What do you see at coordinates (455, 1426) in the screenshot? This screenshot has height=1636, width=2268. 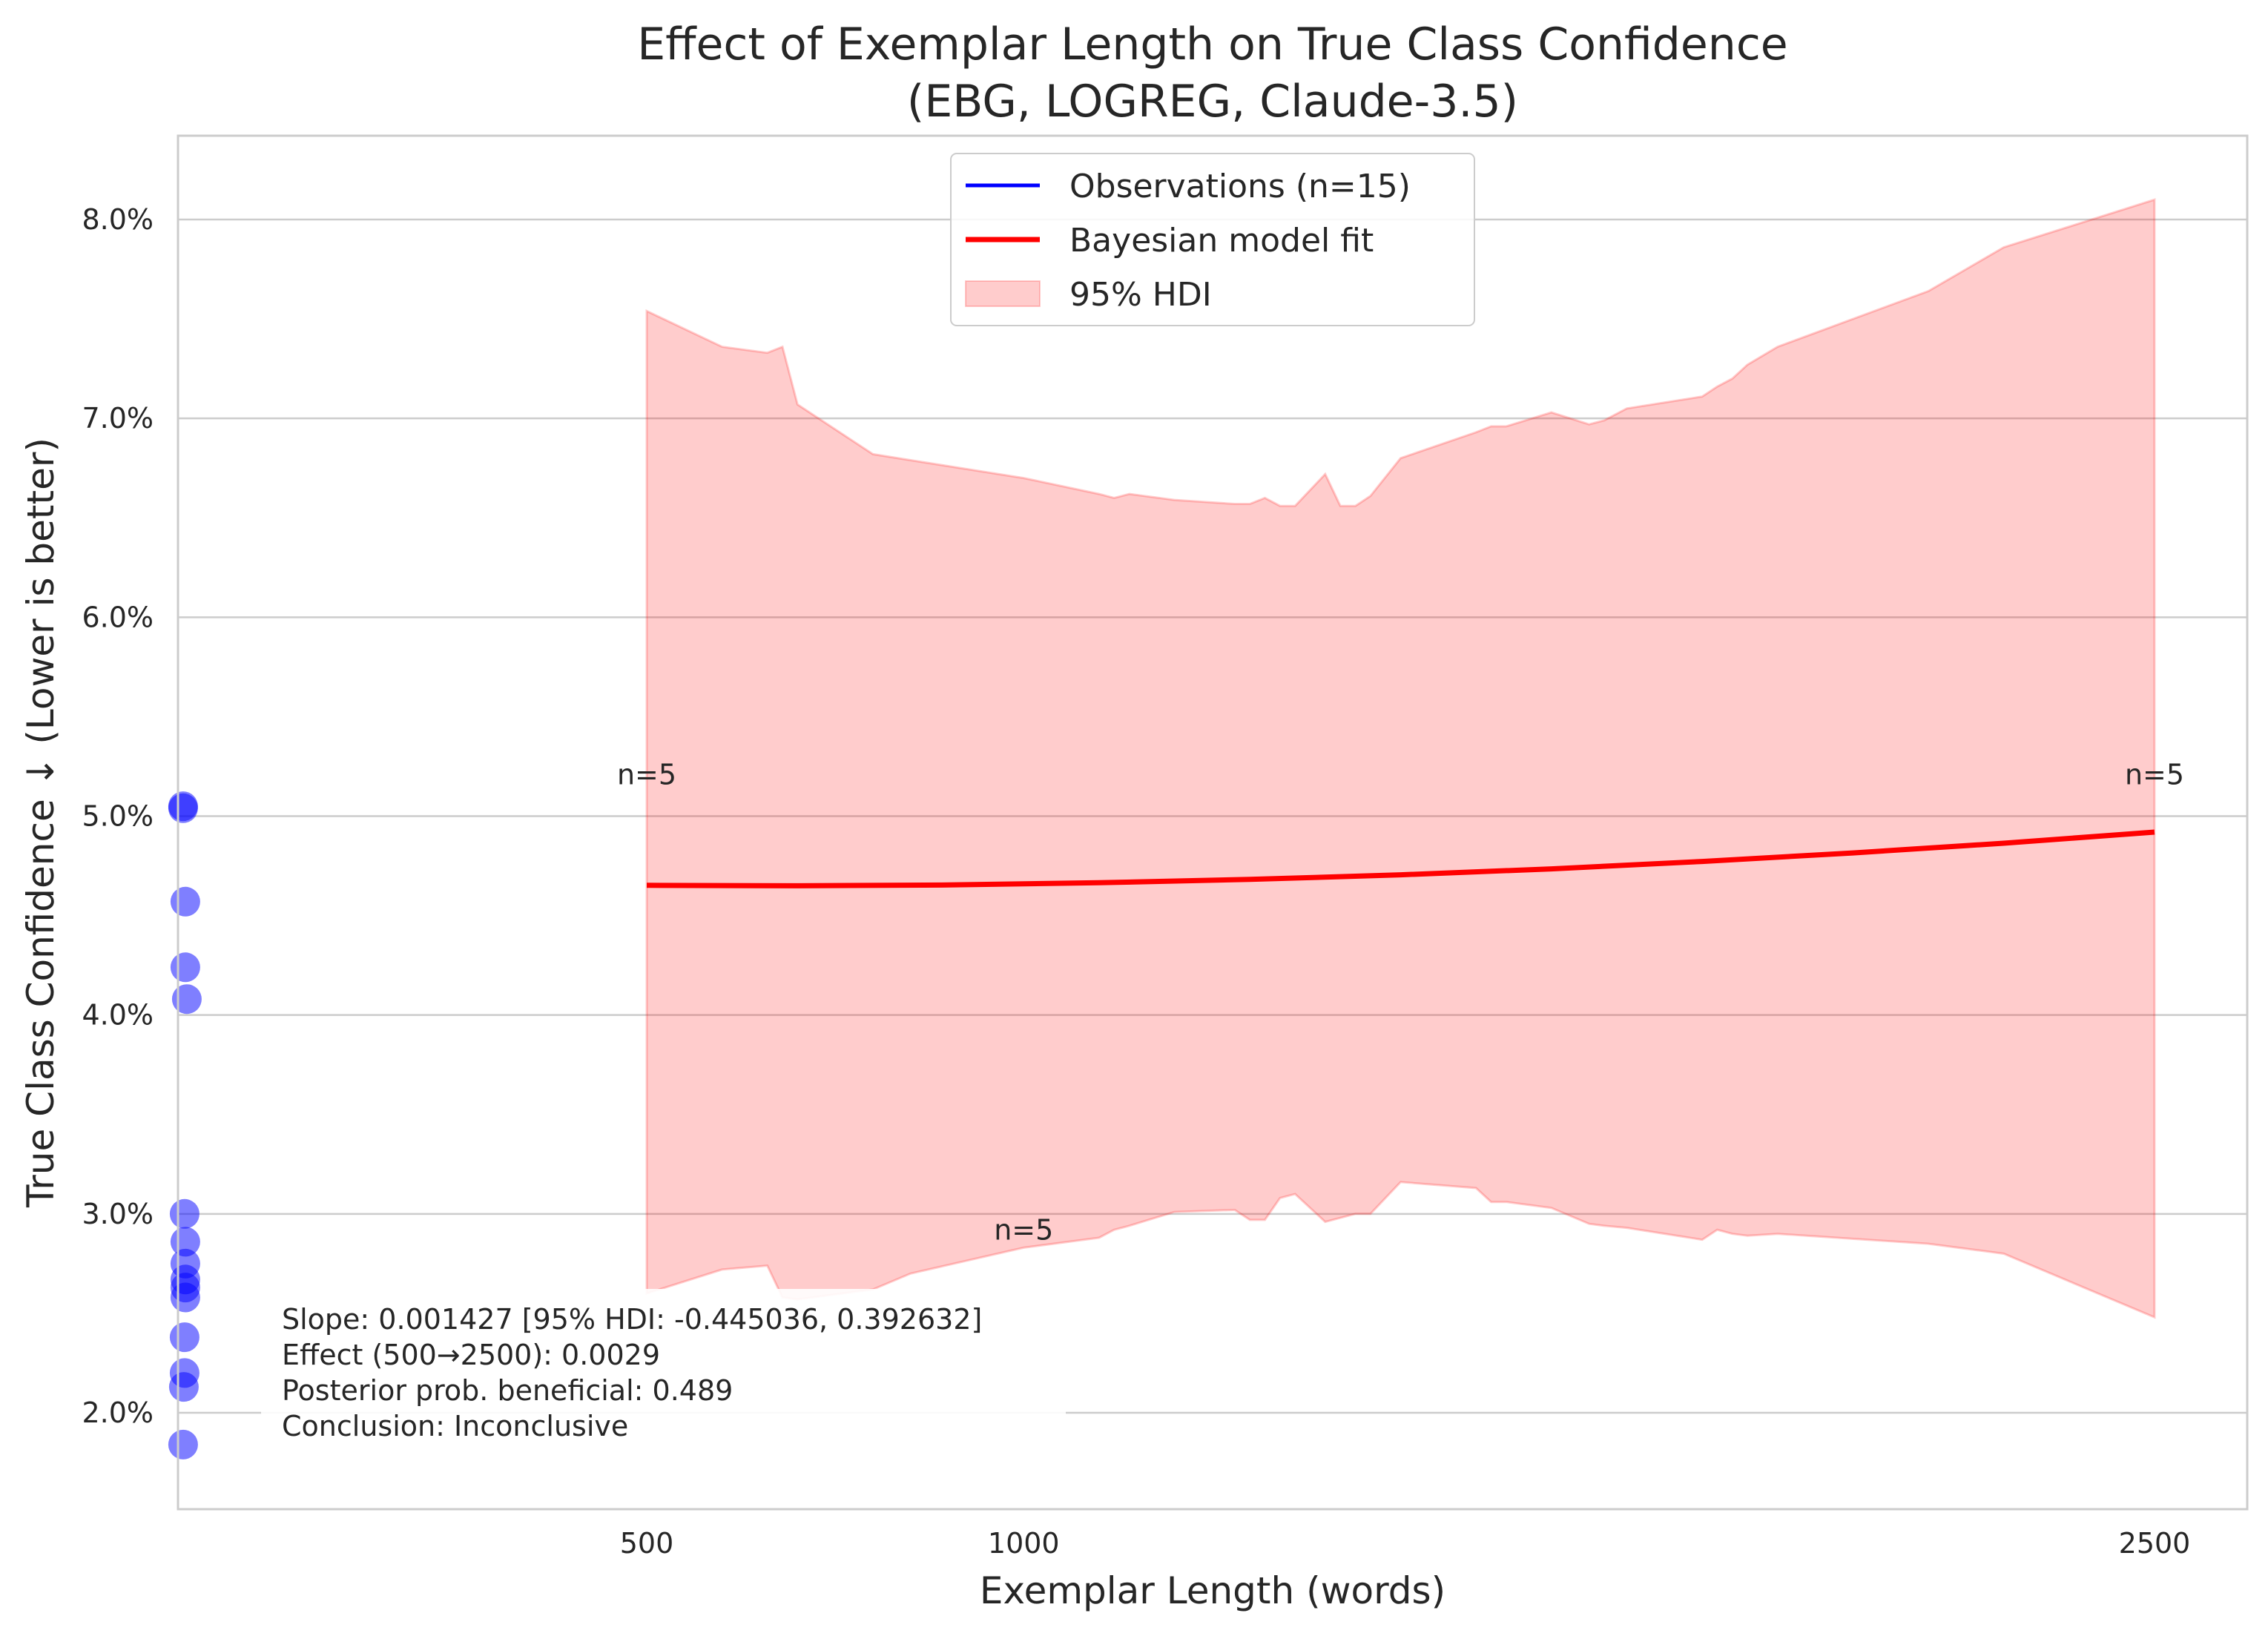 I see `stats-line: Conclusion: Inconclusive` at bounding box center [455, 1426].